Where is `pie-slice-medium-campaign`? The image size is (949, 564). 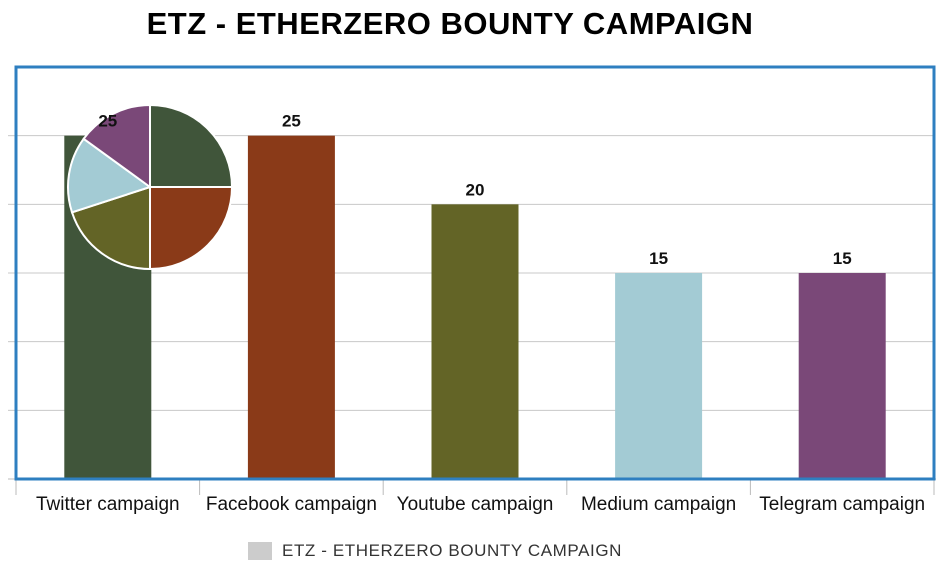
pie-slice-medium-campaign is located at coordinates (110, 175).